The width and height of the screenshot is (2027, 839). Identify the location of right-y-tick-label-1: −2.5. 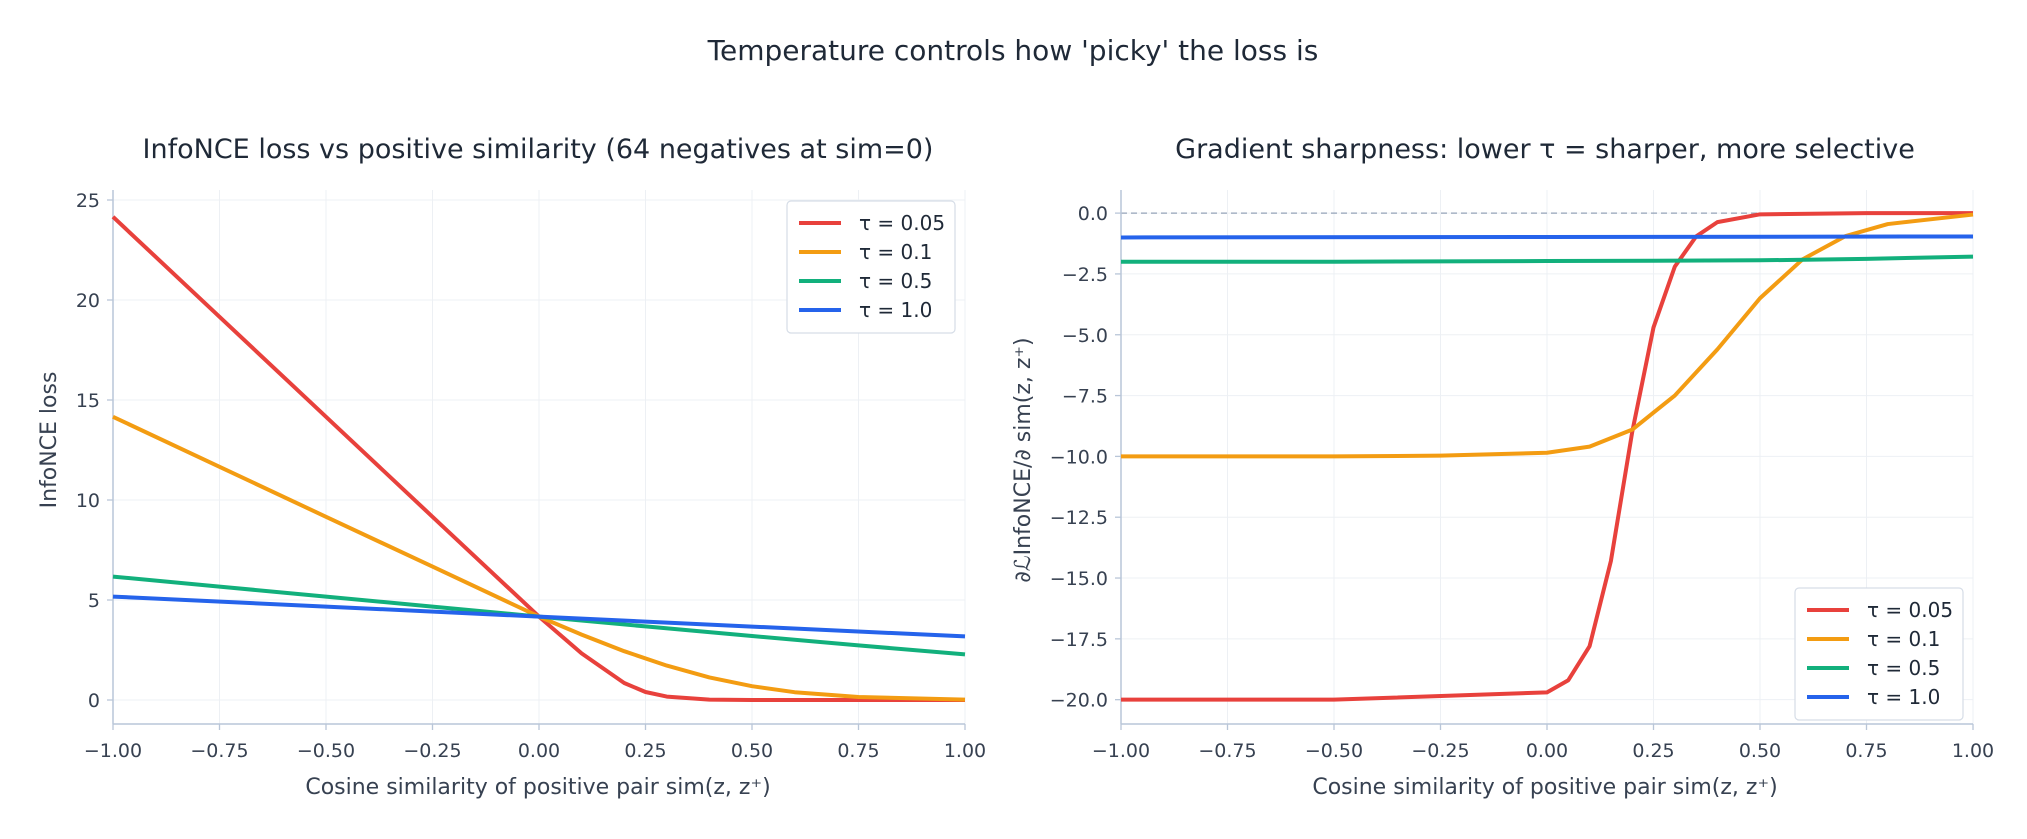
(1085, 275).